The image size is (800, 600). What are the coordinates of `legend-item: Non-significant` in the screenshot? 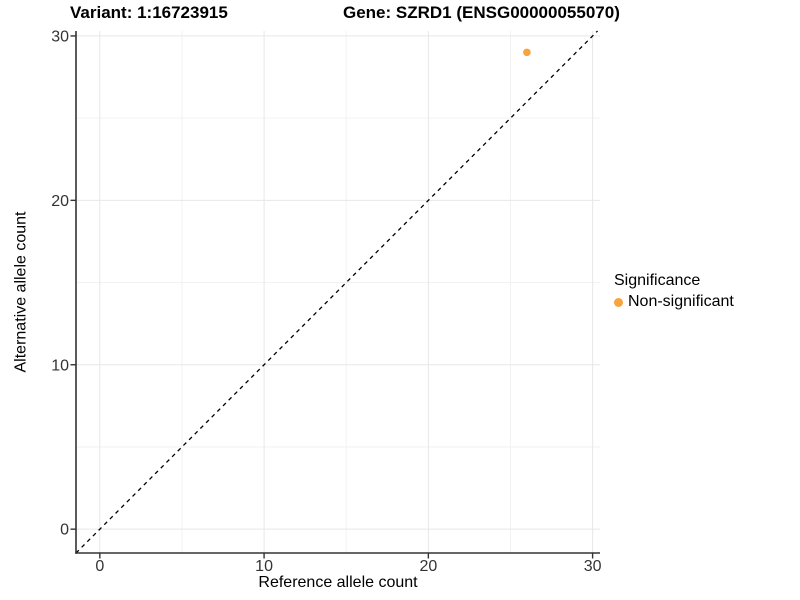 It's located at (674, 302).